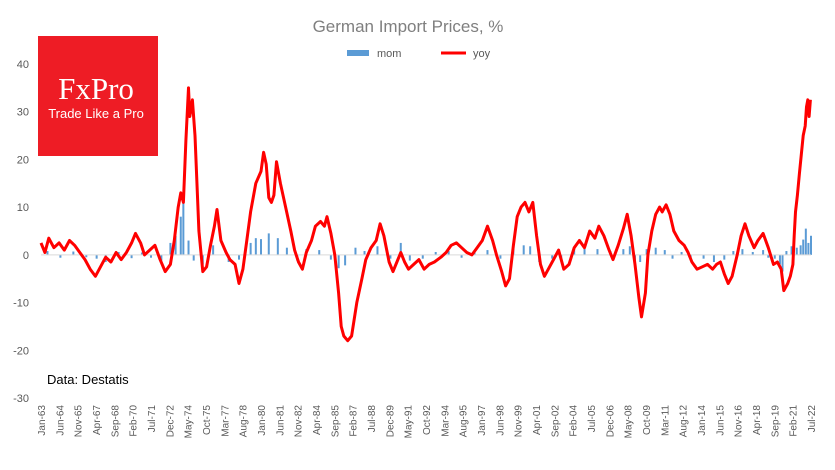 The image size is (835, 470). I want to click on x-tick-label: Nov-16, so click(739, 421).